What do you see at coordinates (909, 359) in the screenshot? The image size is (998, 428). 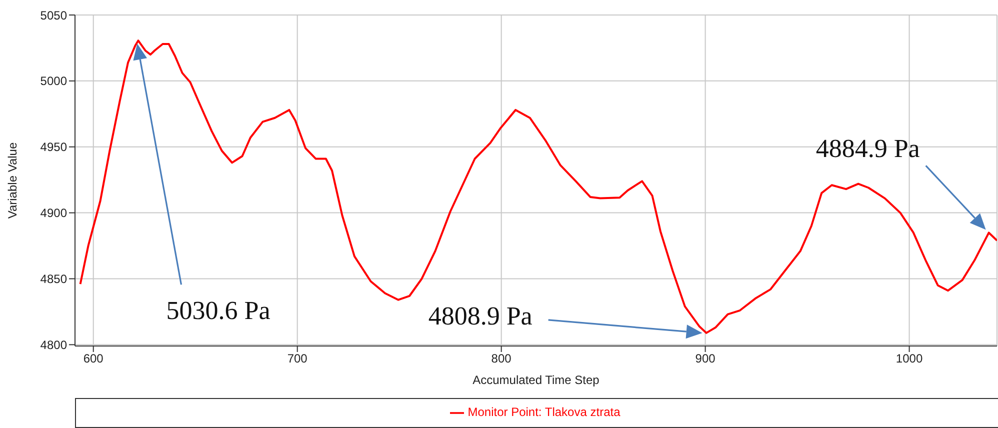 I see `x-tick-label: 1000` at bounding box center [909, 359].